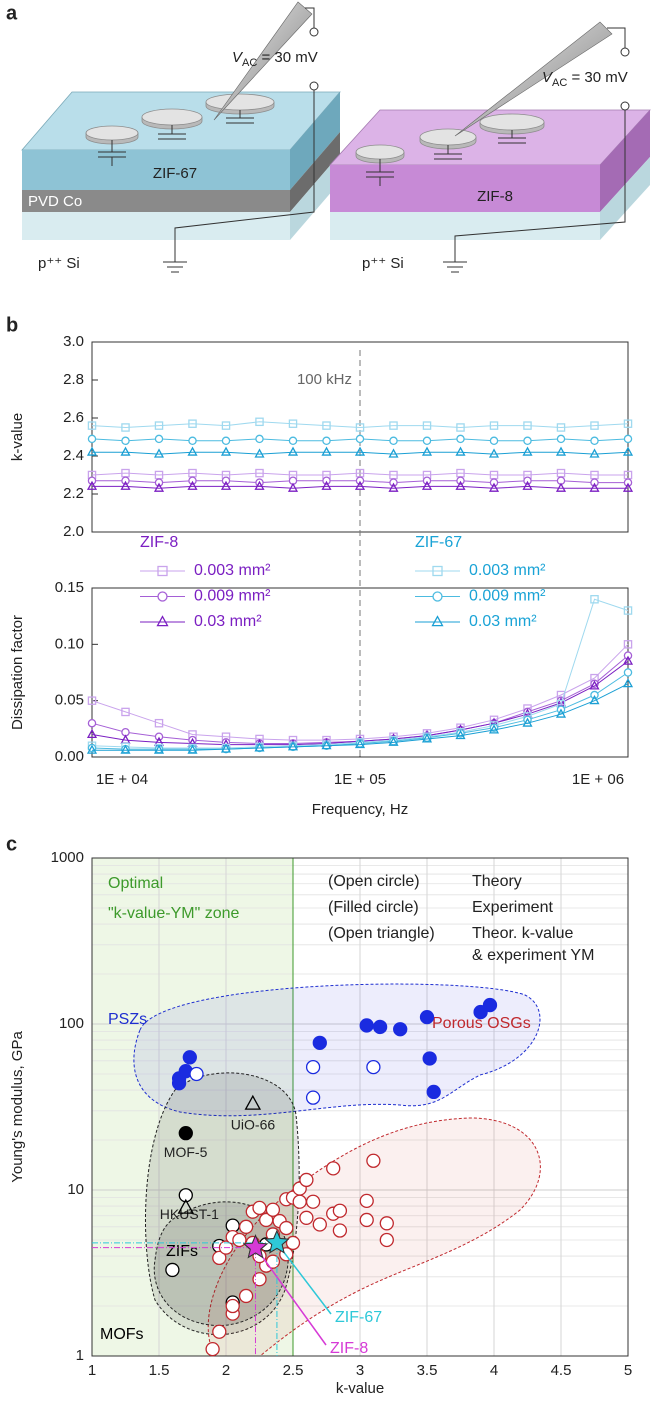 The height and width of the screenshot is (1402, 658). I want to click on key-marker: (Open triangle), so click(381, 933).